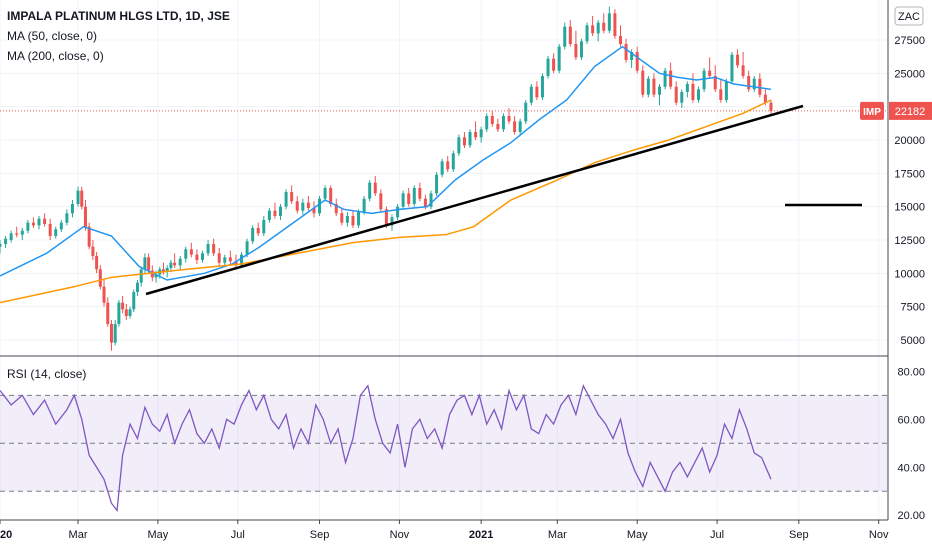  Describe the element at coordinates (872, 110) in the screenshot. I see `symbol-badge` at that location.